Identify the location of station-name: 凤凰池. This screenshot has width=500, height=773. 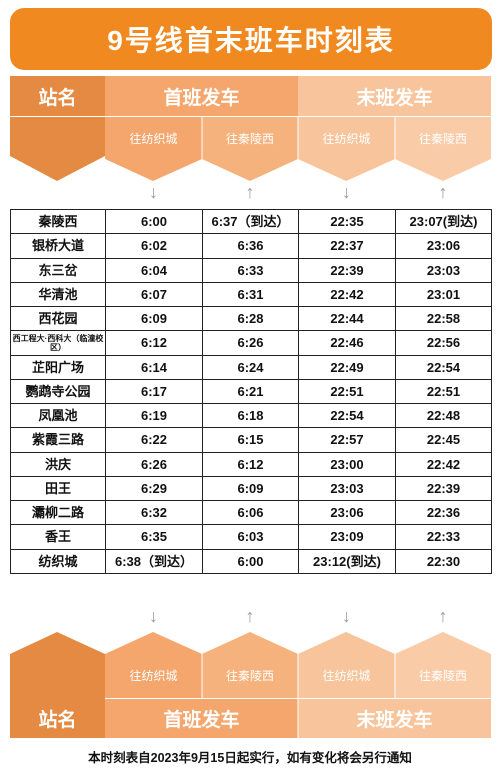
(58, 415).